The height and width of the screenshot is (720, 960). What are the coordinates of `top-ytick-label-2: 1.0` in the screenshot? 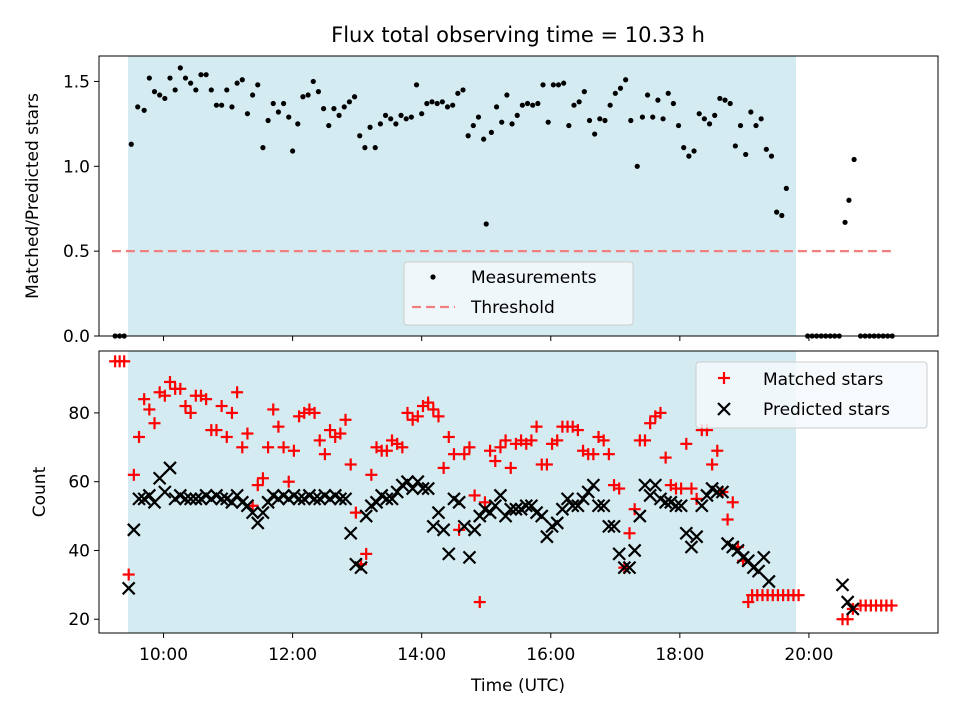 It's located at (76, 167).